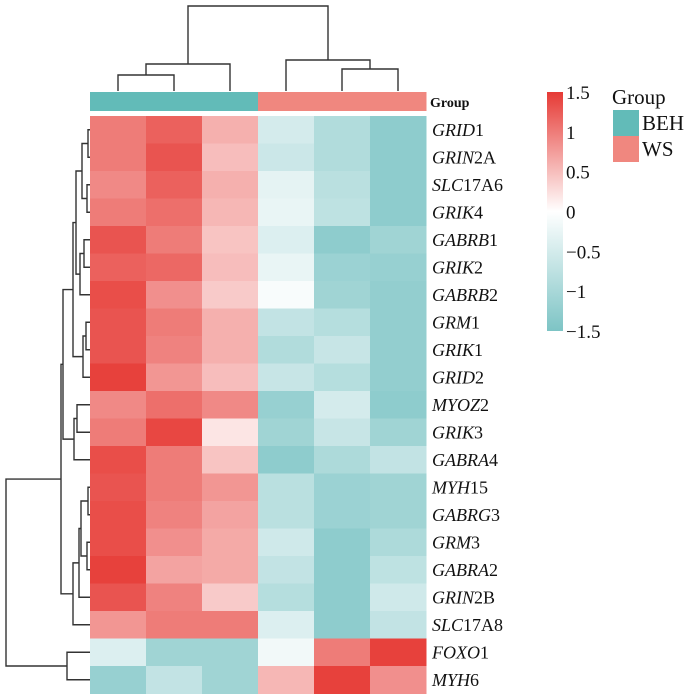 The width and height of the screenshot is (700, 699). Describe the element at coordinates (467, 625) in the screenshot. I see `row-label-slc17a8: SLC17A8` at that location.